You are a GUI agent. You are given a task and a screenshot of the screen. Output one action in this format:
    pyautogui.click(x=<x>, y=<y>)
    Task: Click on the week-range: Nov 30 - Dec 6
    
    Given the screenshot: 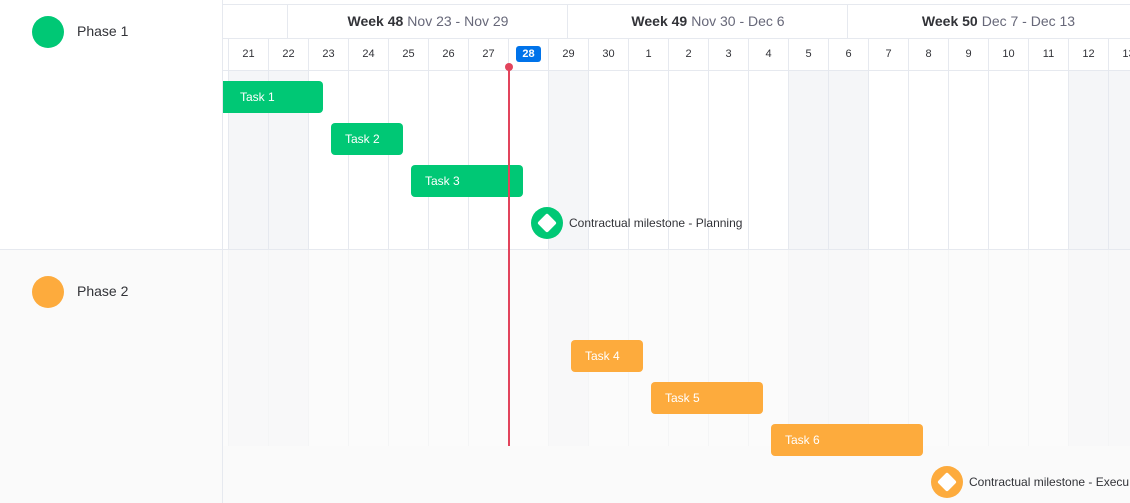 What is the action you would take?
    pyautogui.click(x=738, y=21)
    